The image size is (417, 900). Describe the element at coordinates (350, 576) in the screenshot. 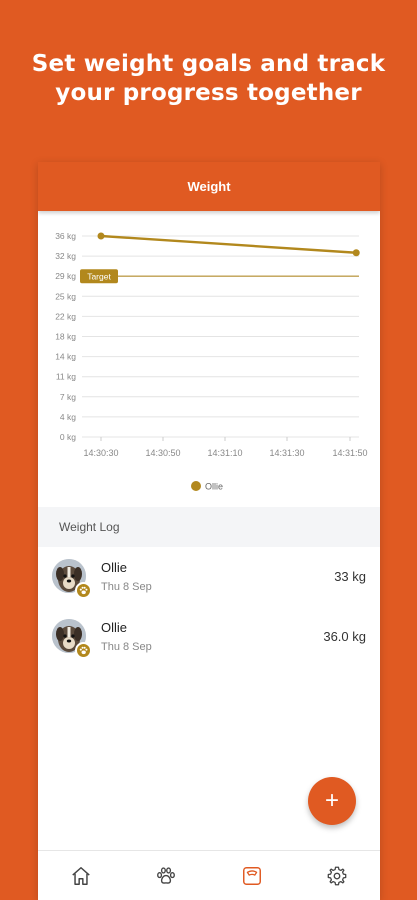

I see `log-weight: 33 kg` at that location.